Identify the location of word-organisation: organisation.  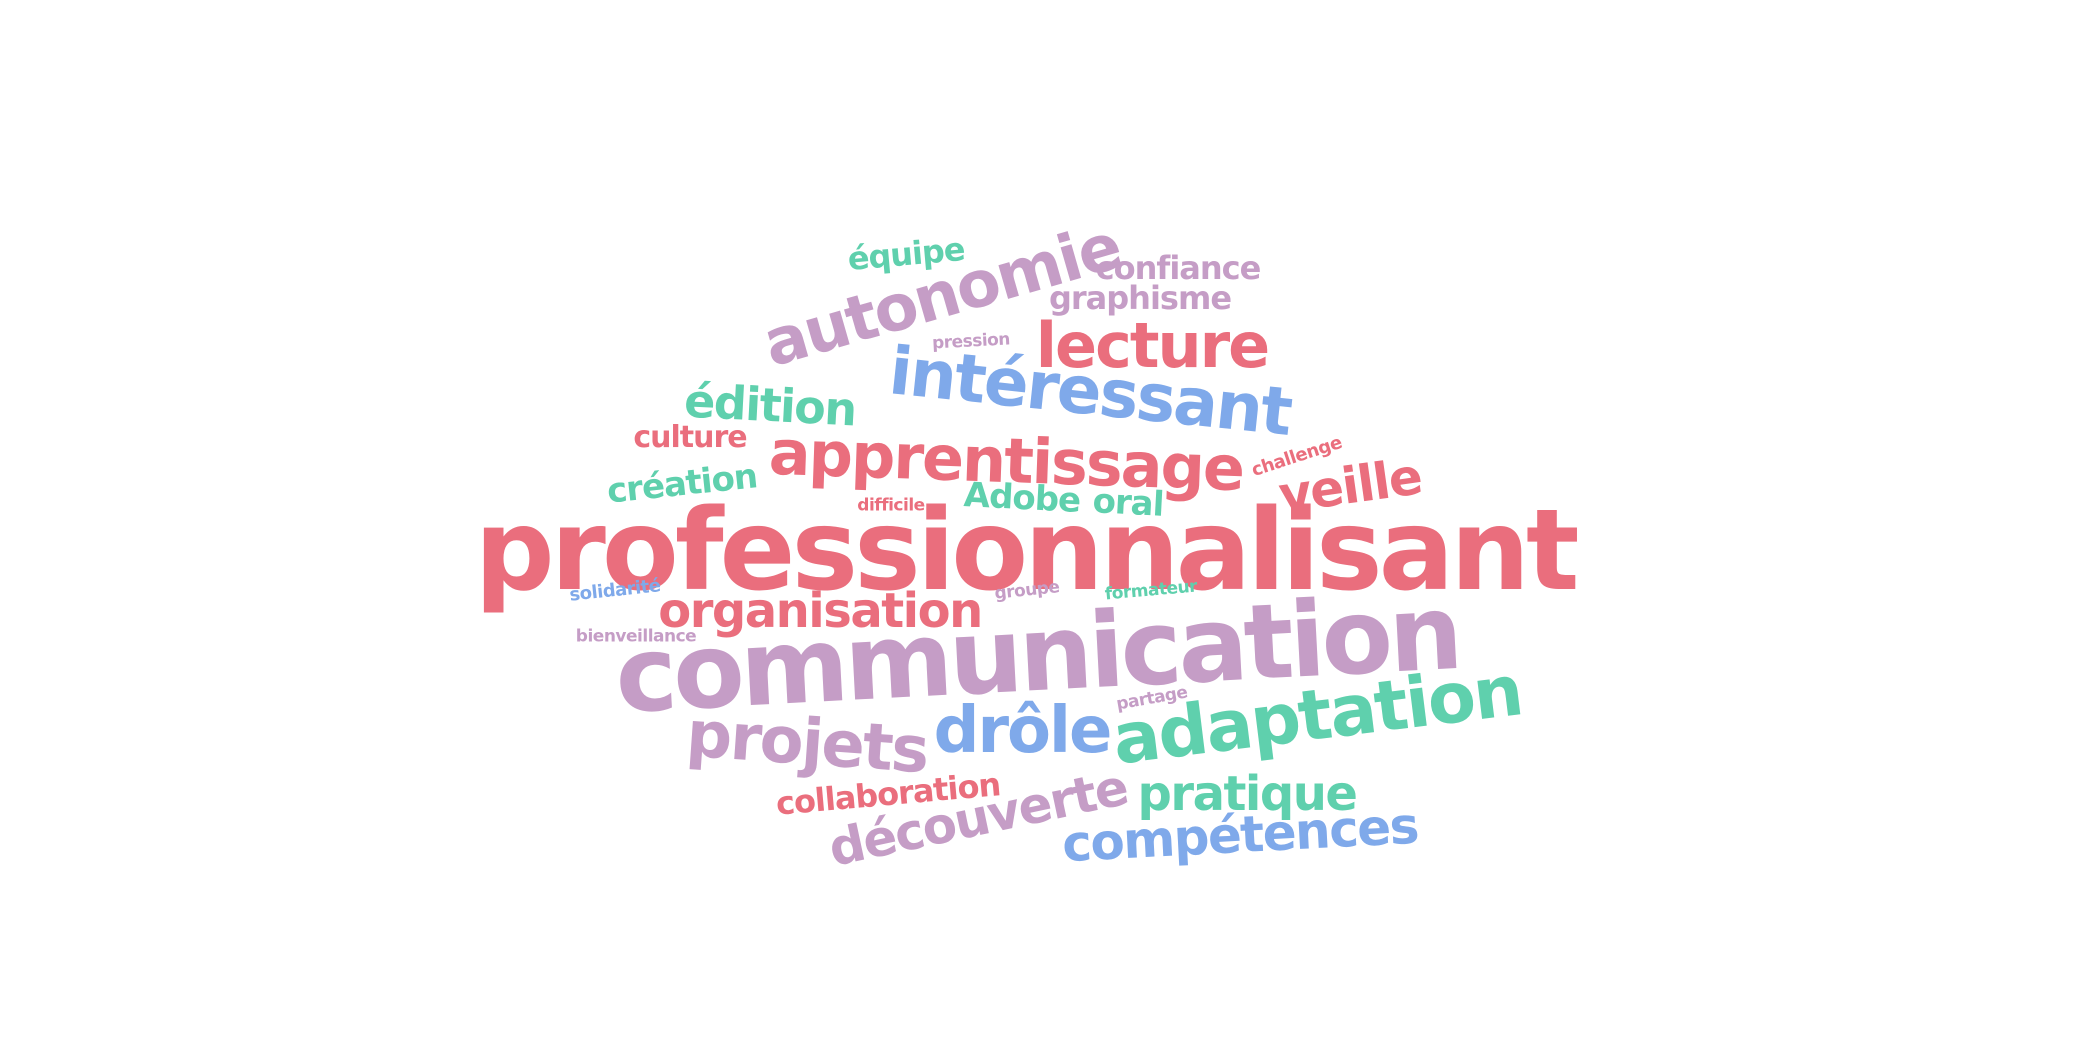
(820, 611).